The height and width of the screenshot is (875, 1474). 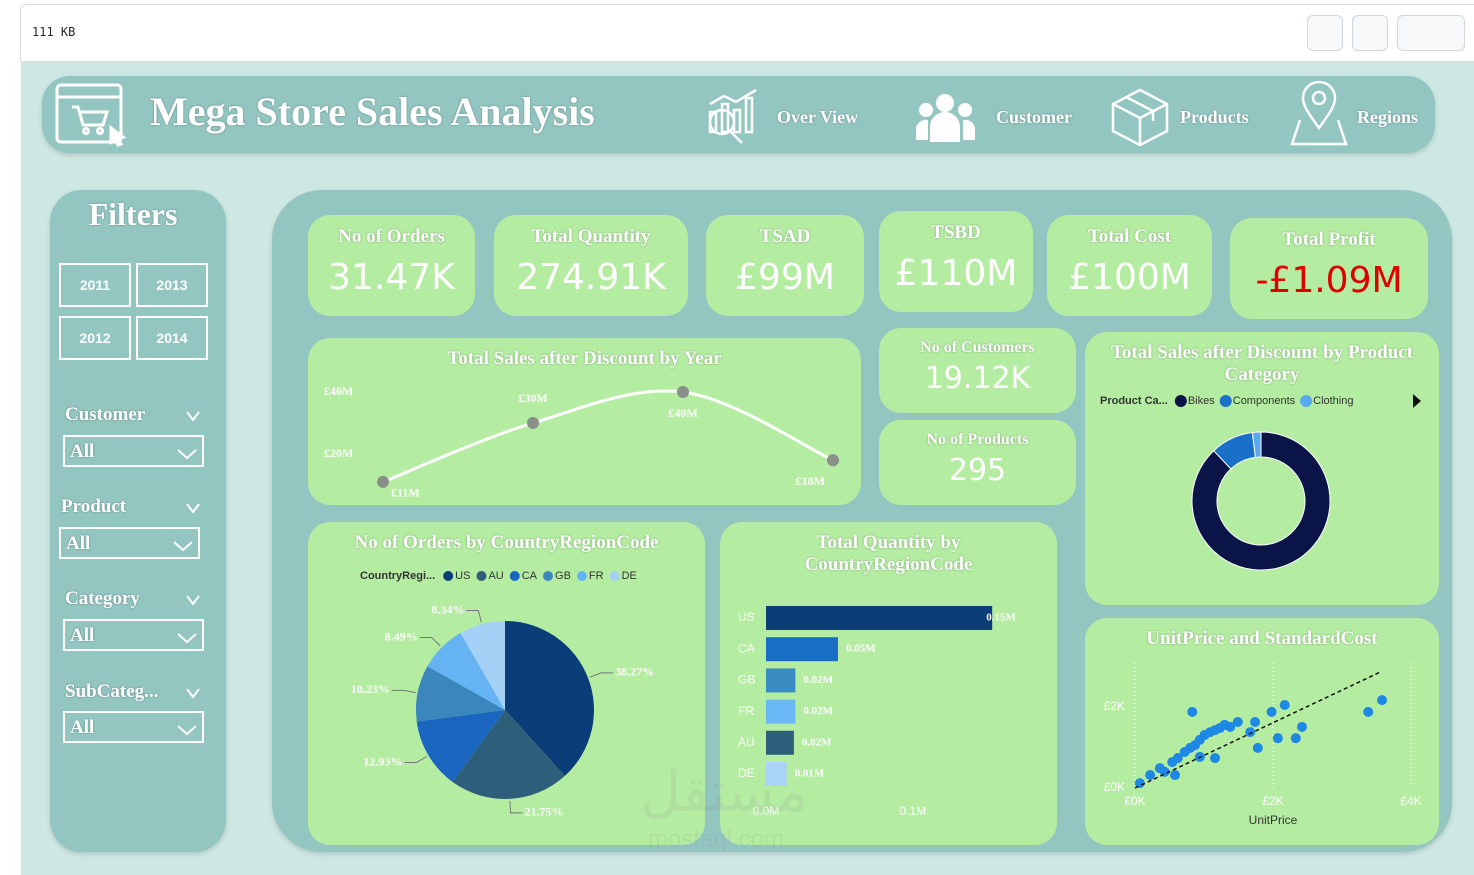 What do you see at coordinates (746, 648) in the screenshot?
I see `y-tick-label: CA` at bounding box center [746, 648].